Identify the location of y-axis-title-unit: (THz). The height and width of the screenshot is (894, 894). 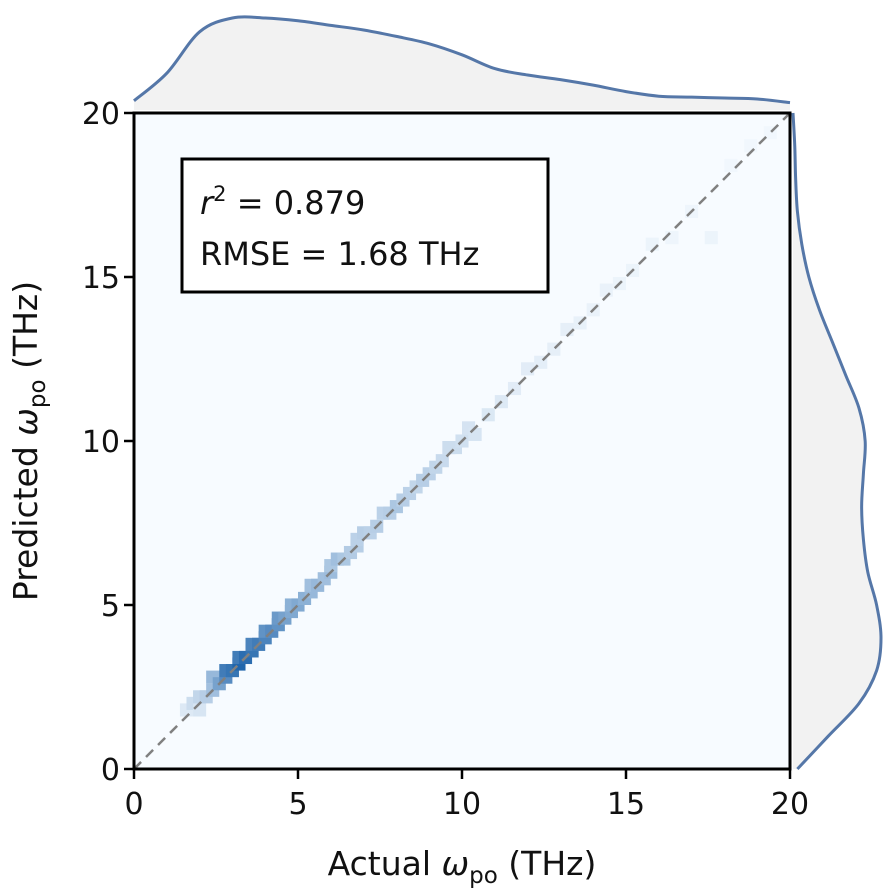
(25, 330).